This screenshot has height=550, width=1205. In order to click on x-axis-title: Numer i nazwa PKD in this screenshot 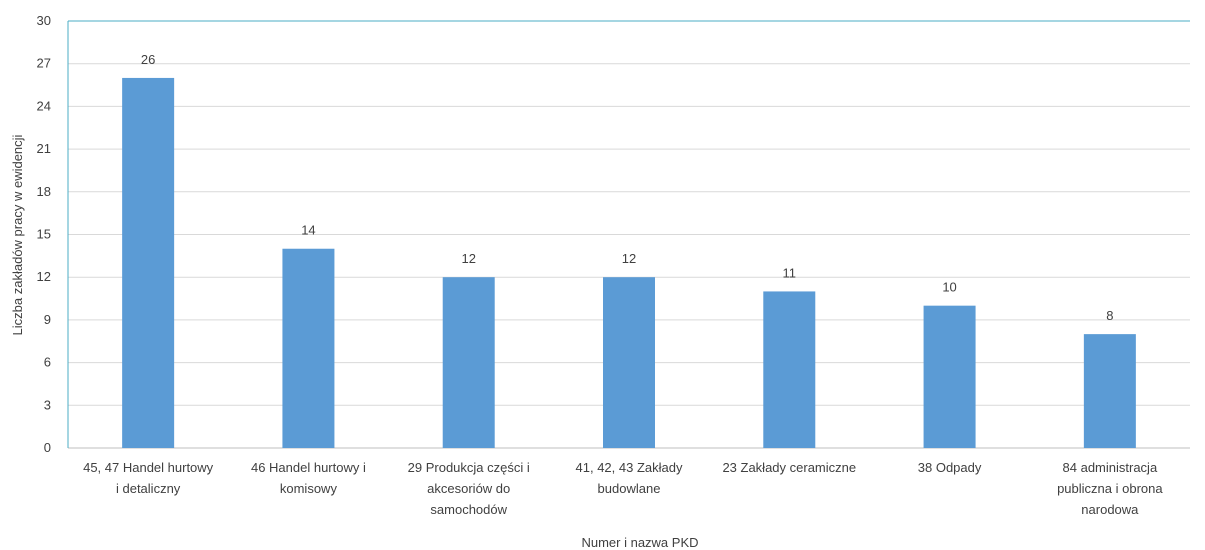, I will do `click(639, 542)`.